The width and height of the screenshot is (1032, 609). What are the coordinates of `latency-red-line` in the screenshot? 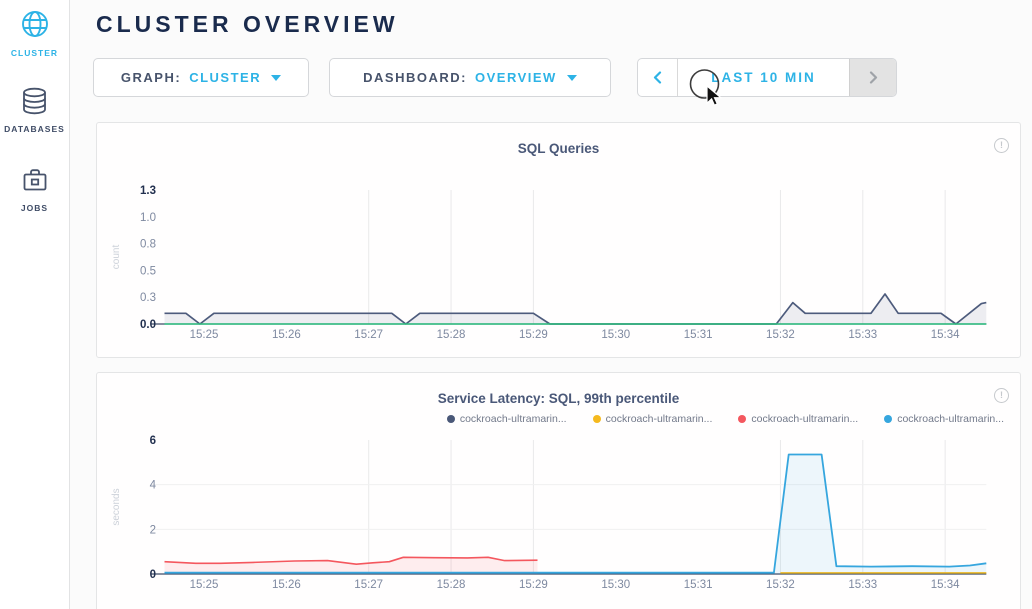 It's located at (351, 560).